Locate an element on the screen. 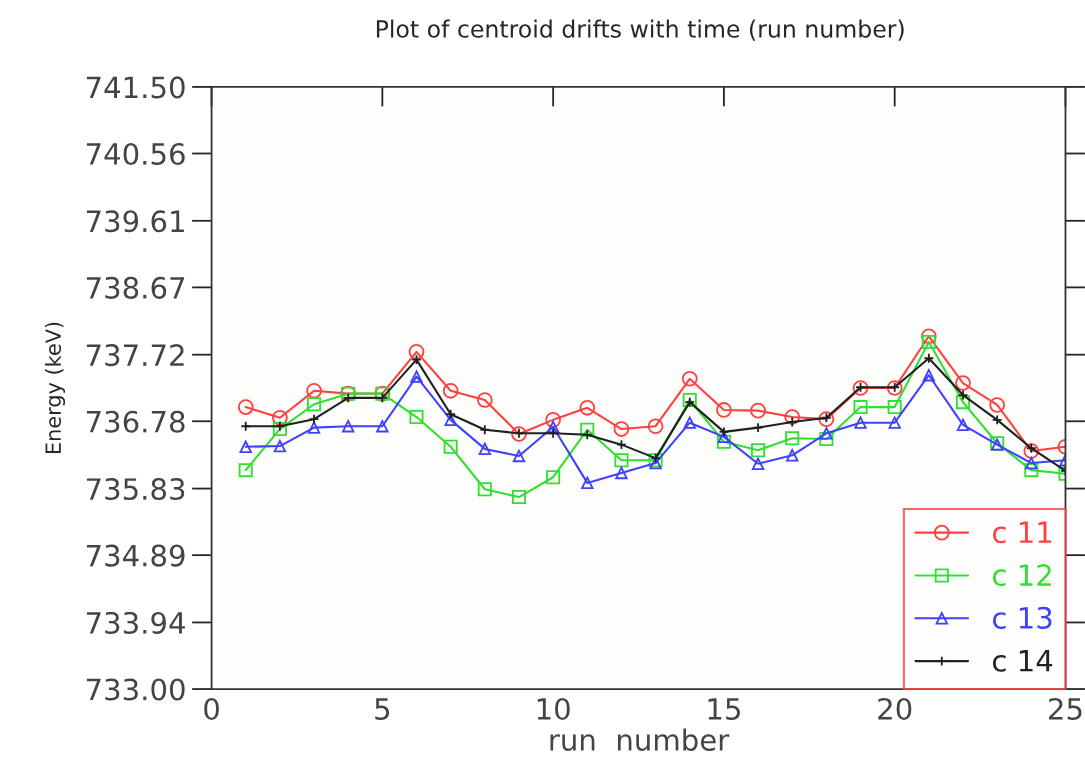  y-tick-label: 738.67 is located at coordinates (135, 287).